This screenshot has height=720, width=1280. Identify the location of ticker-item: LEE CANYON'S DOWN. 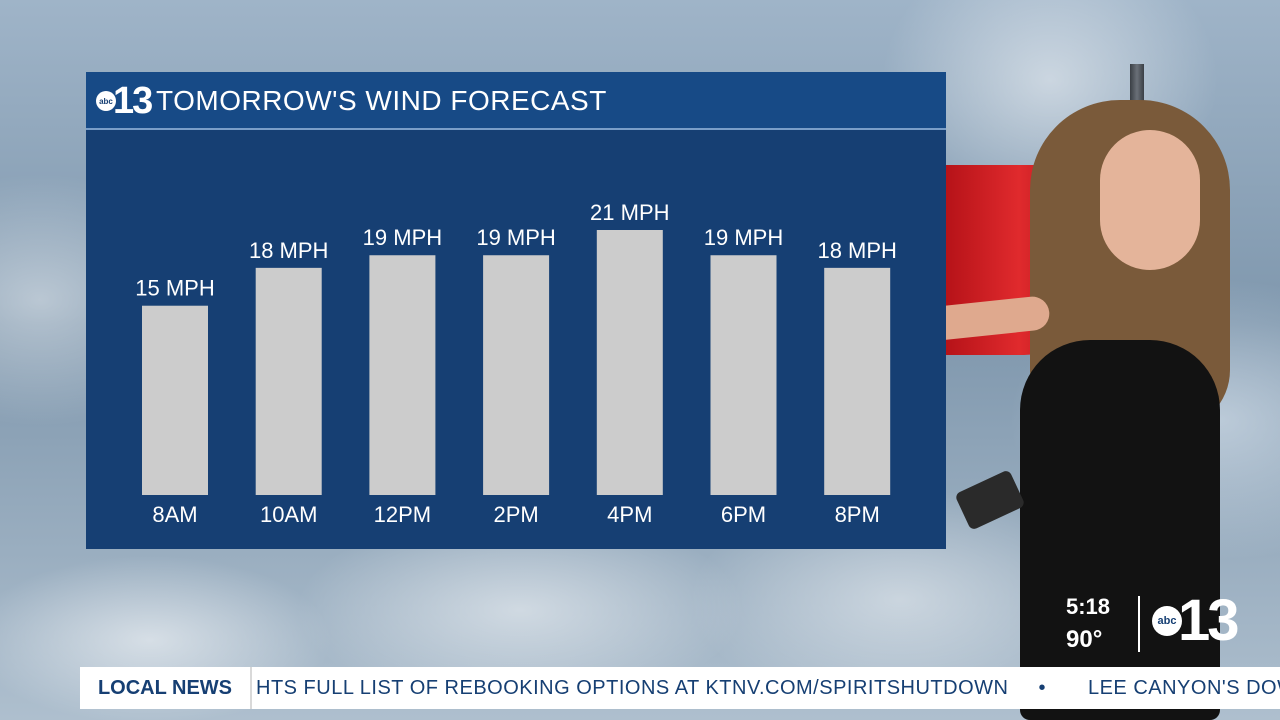
(1183, 687).